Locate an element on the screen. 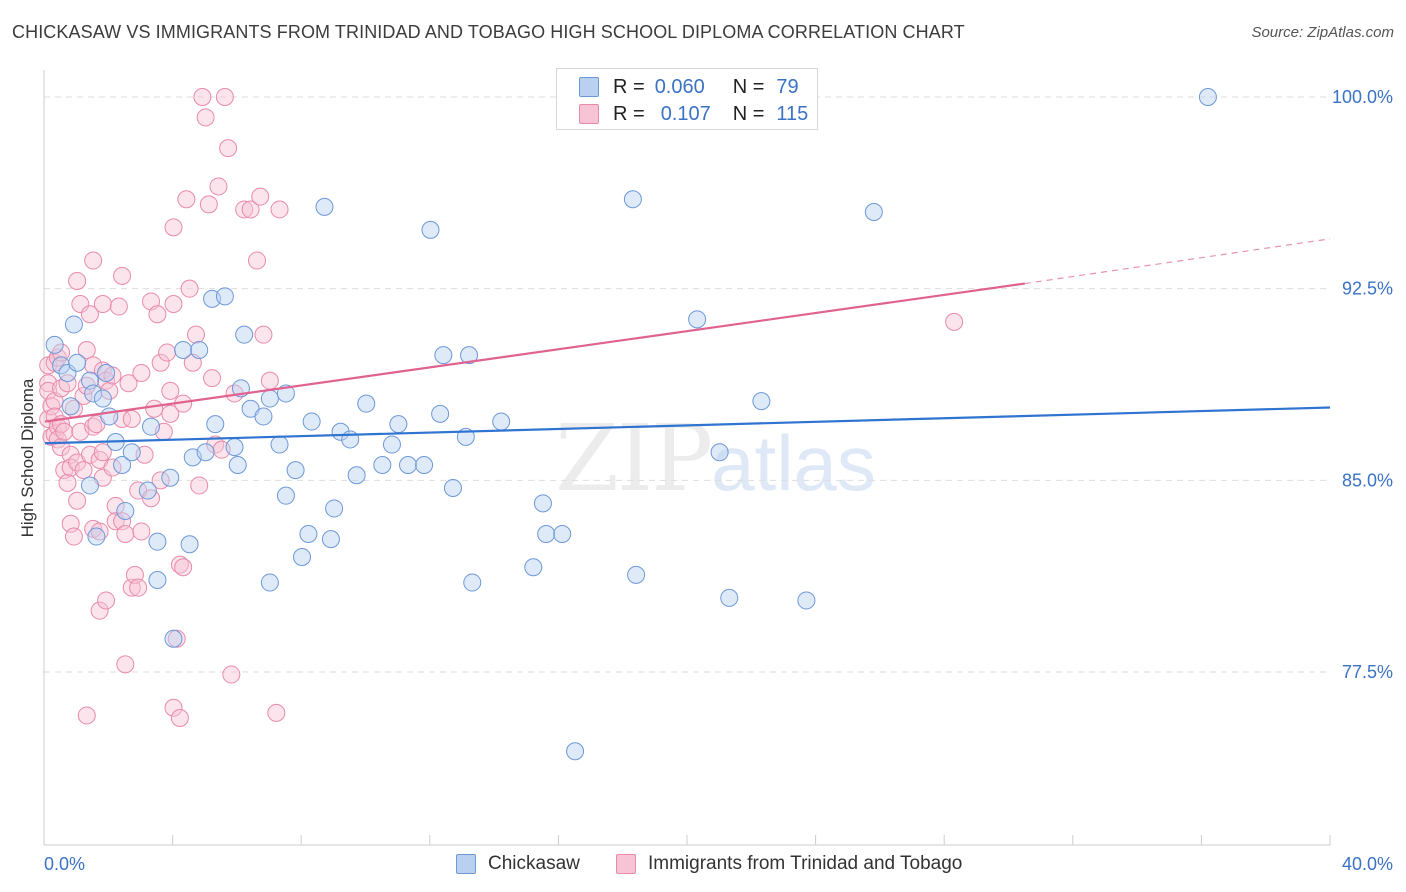  trend-line-trinidad-extension is located at coordinates (1177, 261).